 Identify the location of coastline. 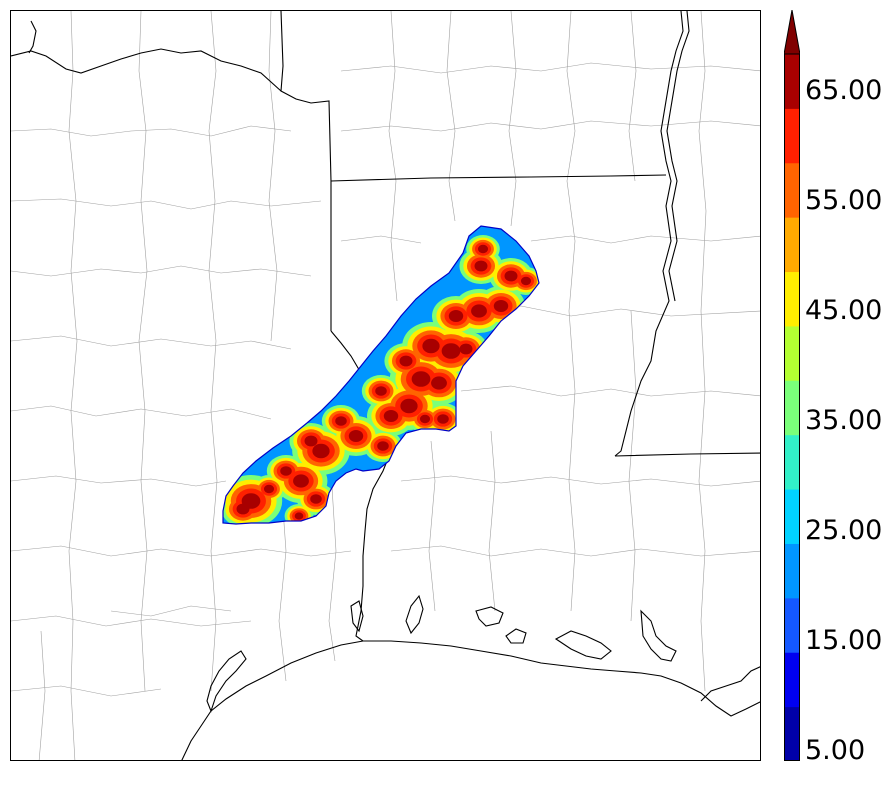
(470, 677).